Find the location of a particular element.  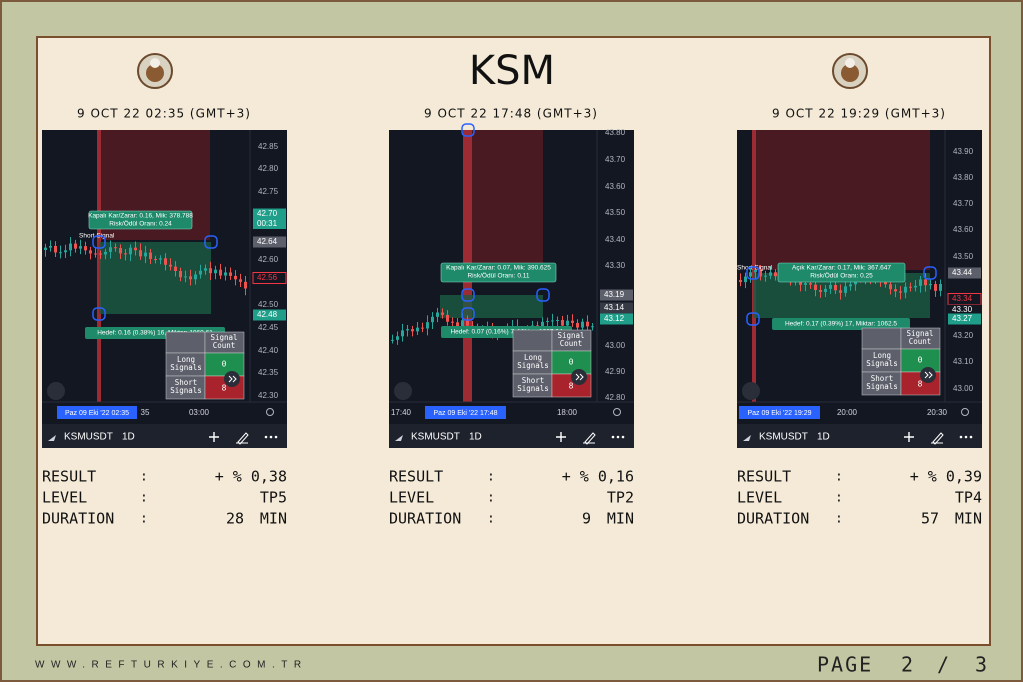

trade-label-box is located at coordinates (841, 272).